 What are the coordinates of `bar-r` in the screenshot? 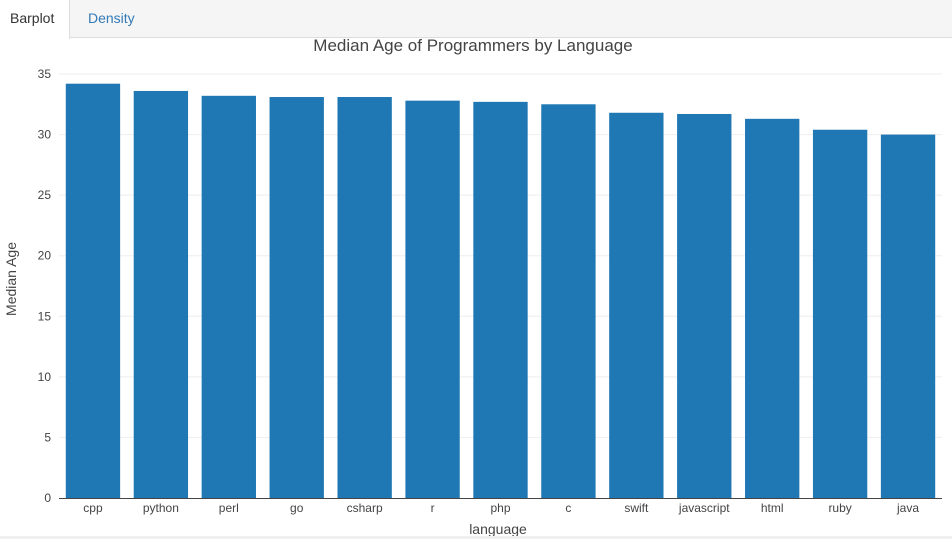 It's located at (432, 299).